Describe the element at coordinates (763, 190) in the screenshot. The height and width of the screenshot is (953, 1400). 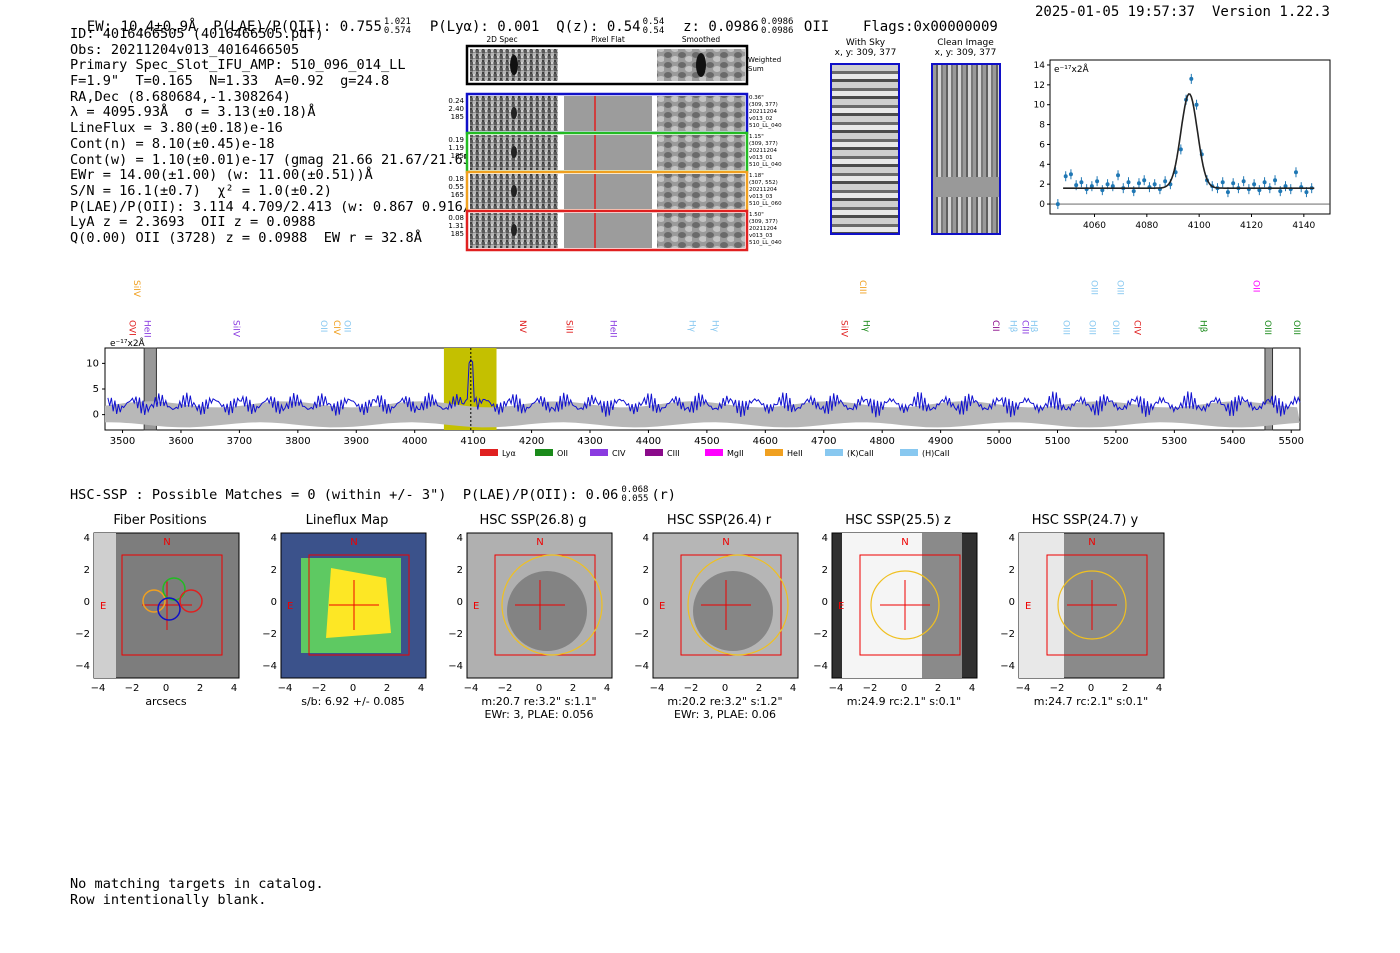
I see `stamp-right-line: 20211204` at that location.